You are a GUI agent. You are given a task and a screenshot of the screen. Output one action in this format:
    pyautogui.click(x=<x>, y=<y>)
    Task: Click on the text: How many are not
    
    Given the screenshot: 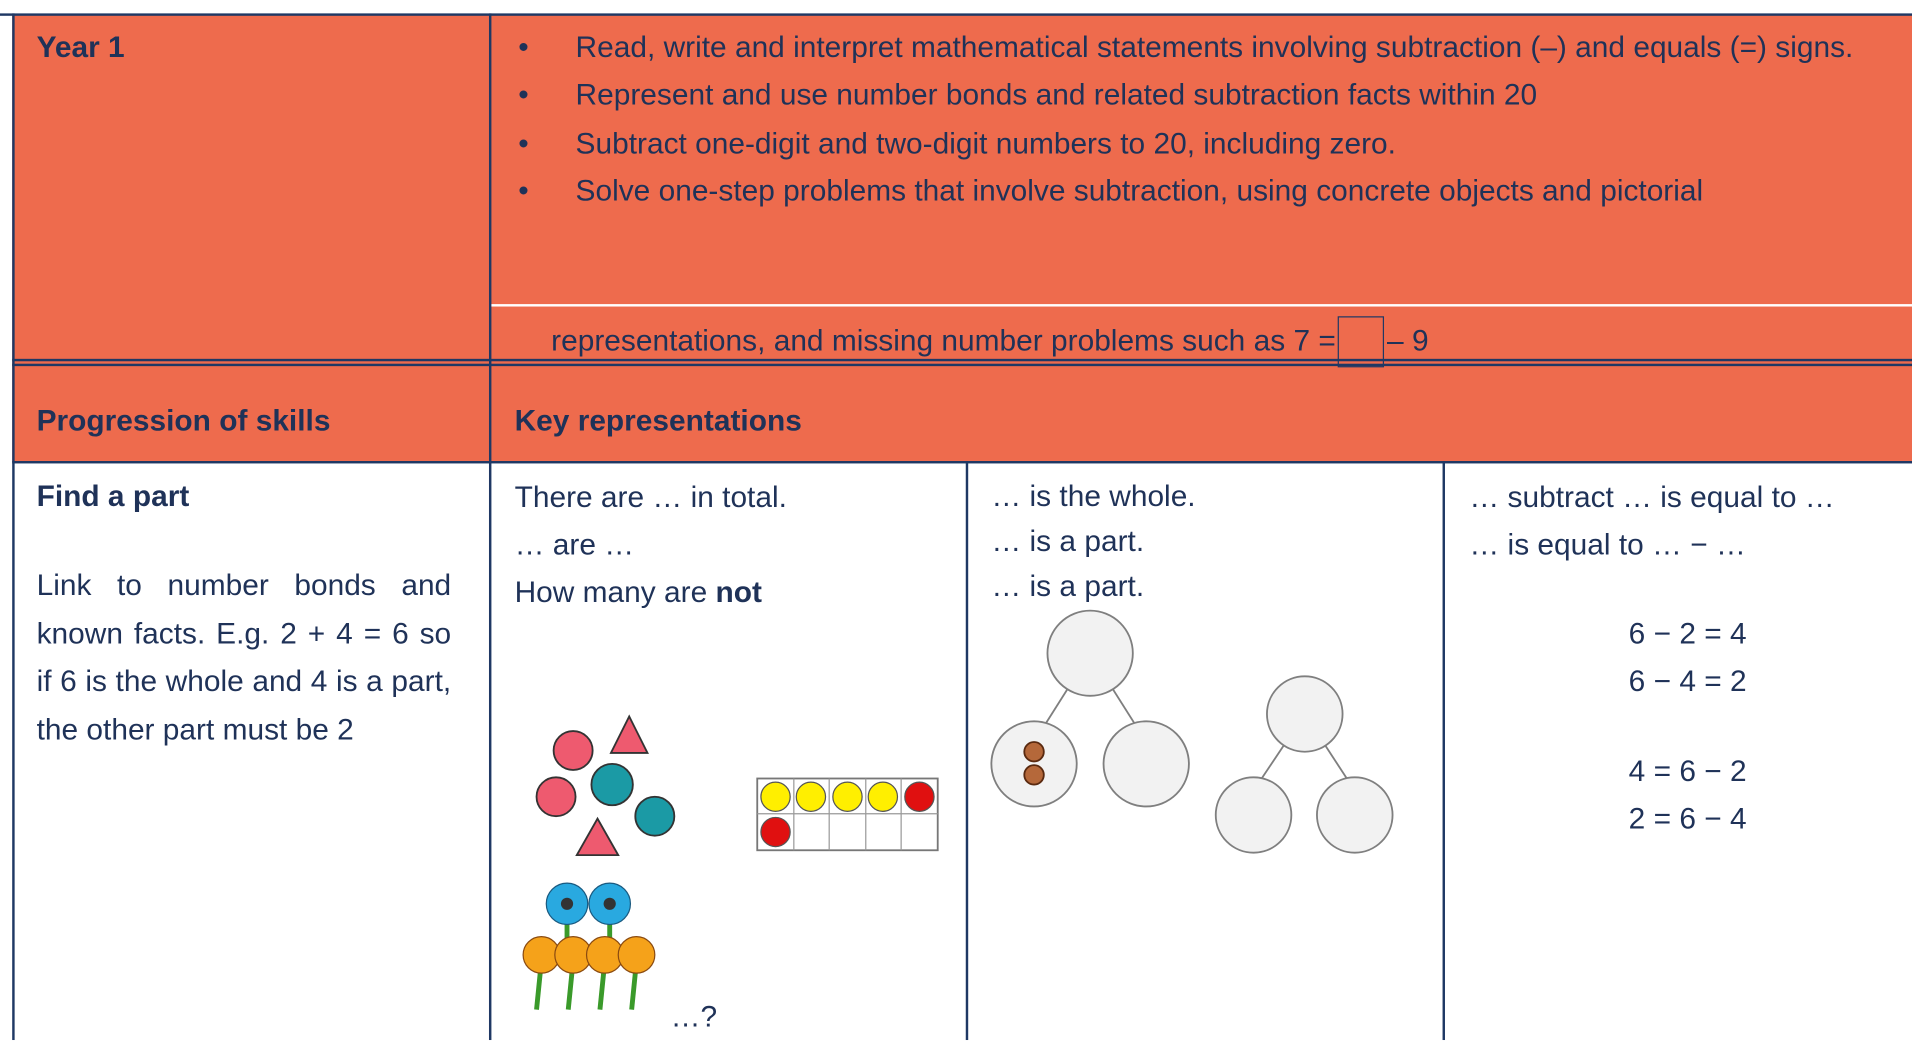 What is the action you would take?
    pyautogui.click(x=651, y=592)
    